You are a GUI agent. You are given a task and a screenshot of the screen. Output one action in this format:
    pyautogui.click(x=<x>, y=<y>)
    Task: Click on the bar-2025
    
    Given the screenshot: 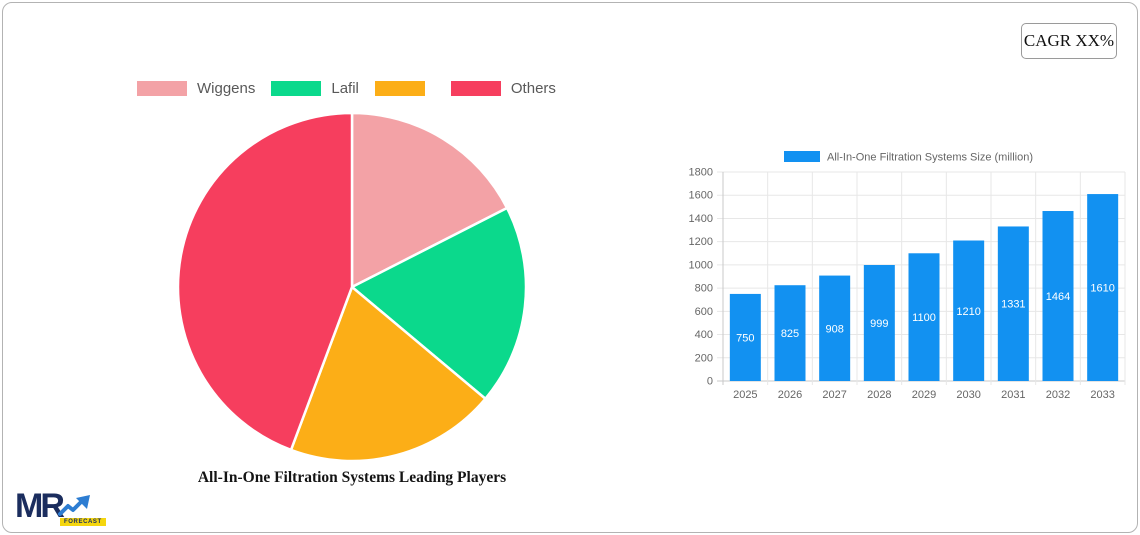 What is the action you would take?
    pyautogui.click(x=745, y=337)
    